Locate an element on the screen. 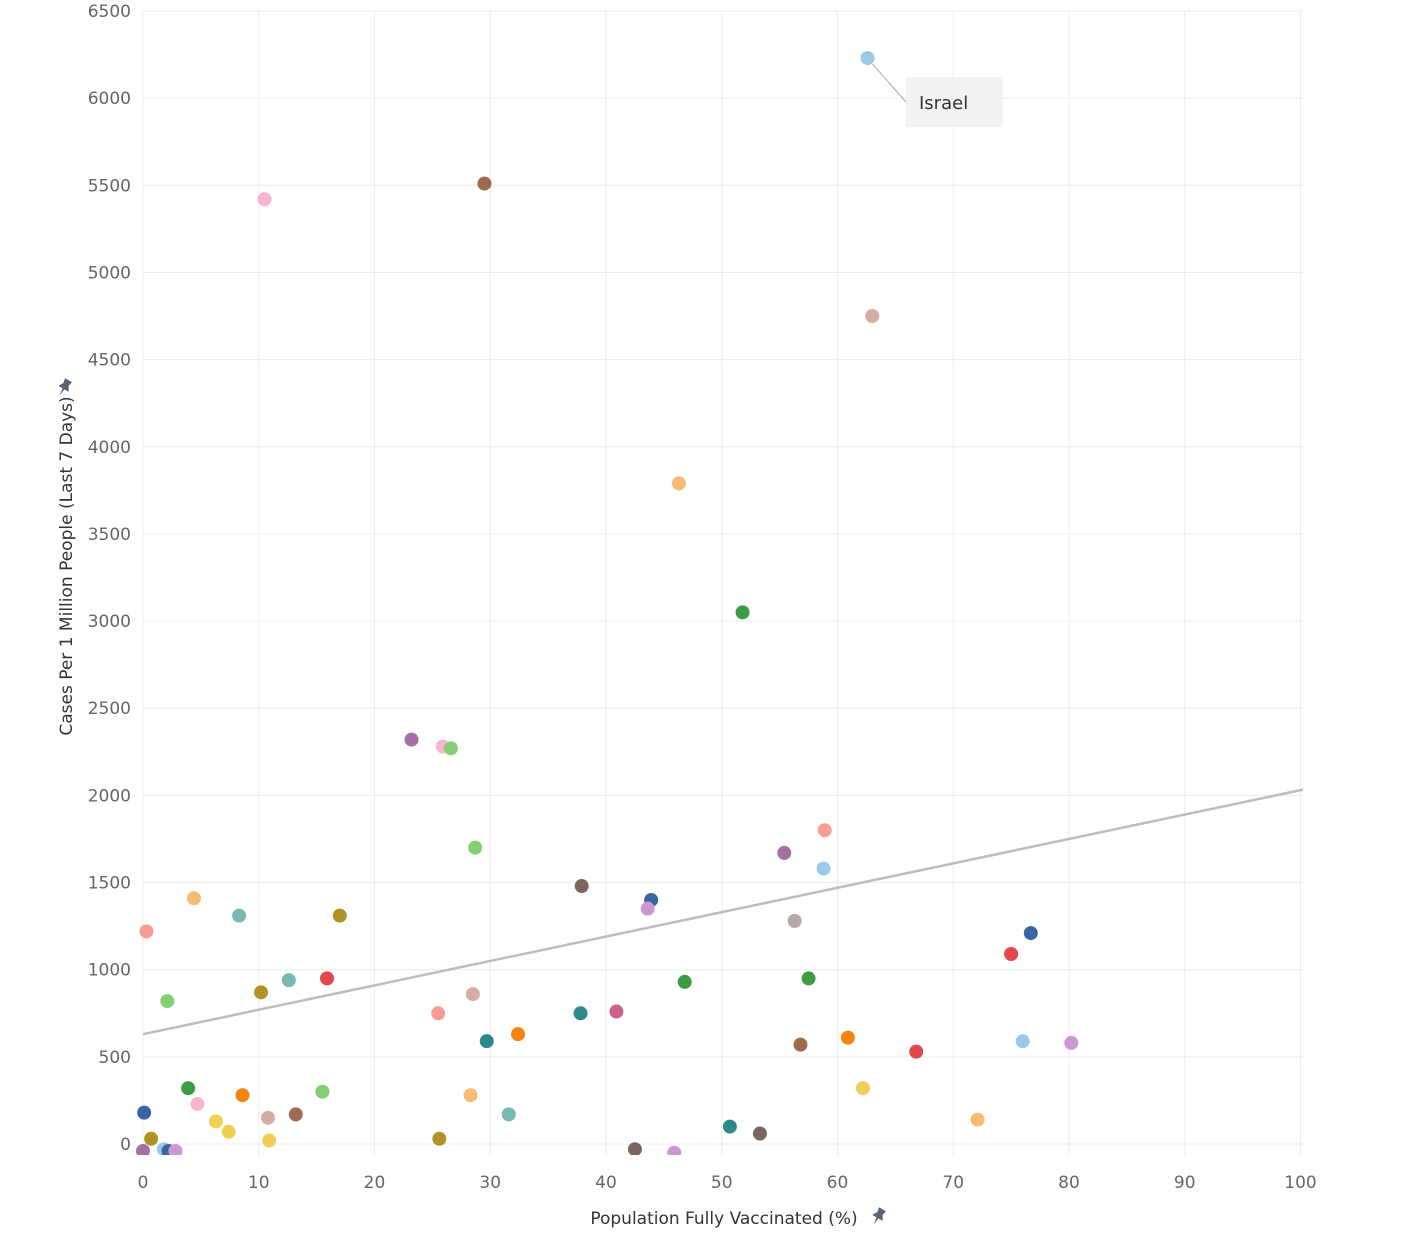 This screenshot has height=1245, width=1418. y-tick-label: 5500 is located at coordinates (109, 186).